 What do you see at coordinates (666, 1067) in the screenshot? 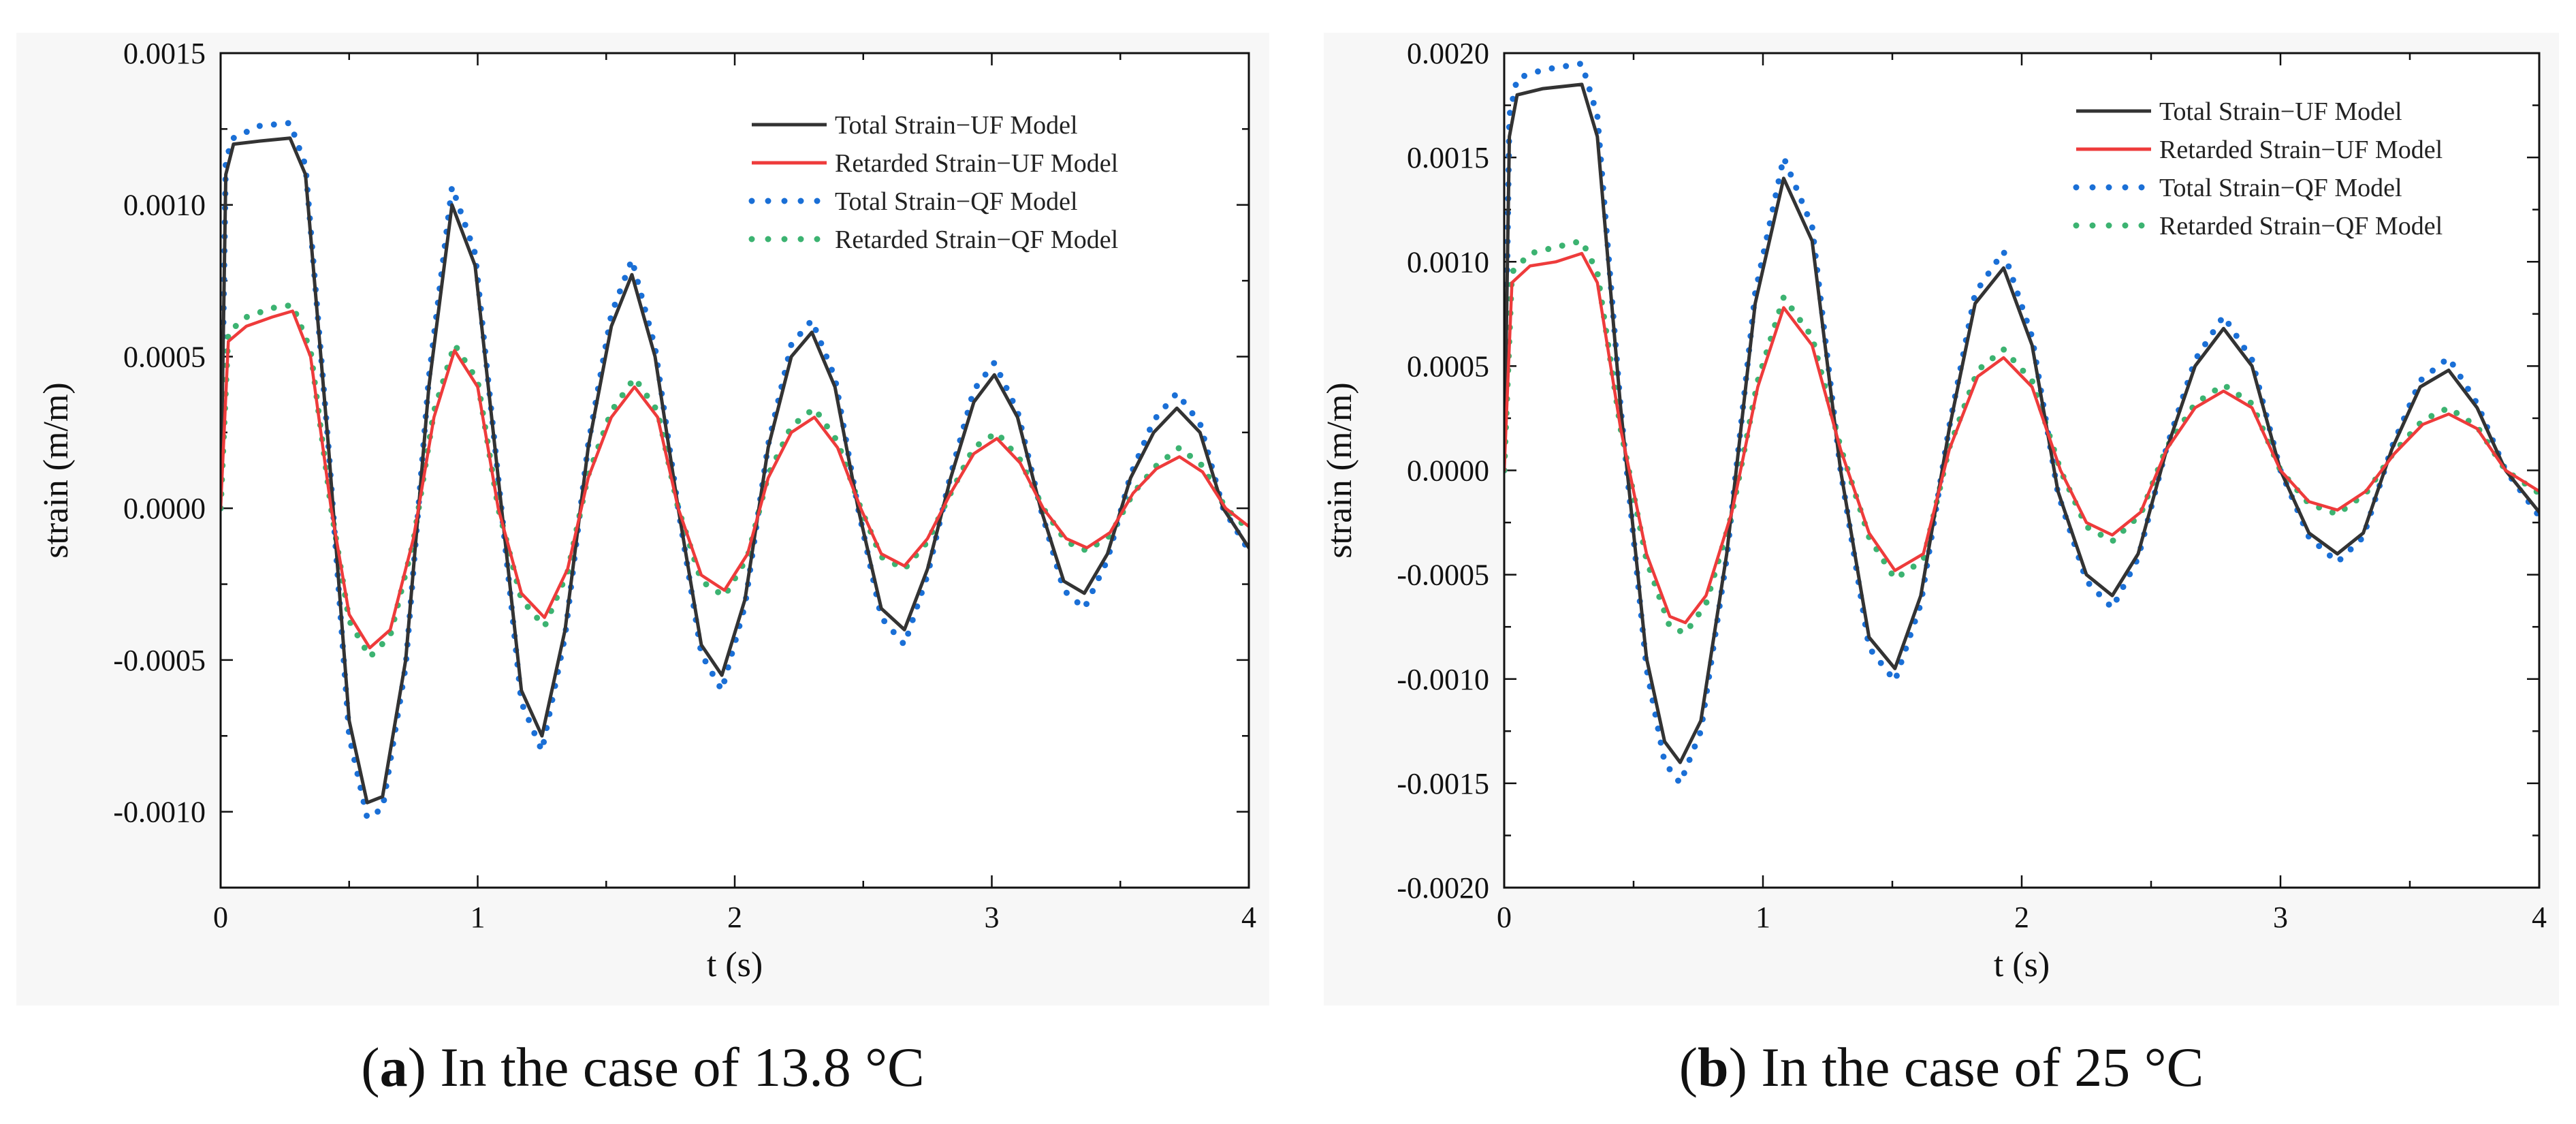
I see `caption-a-text: ) In the case of 13.8 °C` at bounding box center [666, 1067].